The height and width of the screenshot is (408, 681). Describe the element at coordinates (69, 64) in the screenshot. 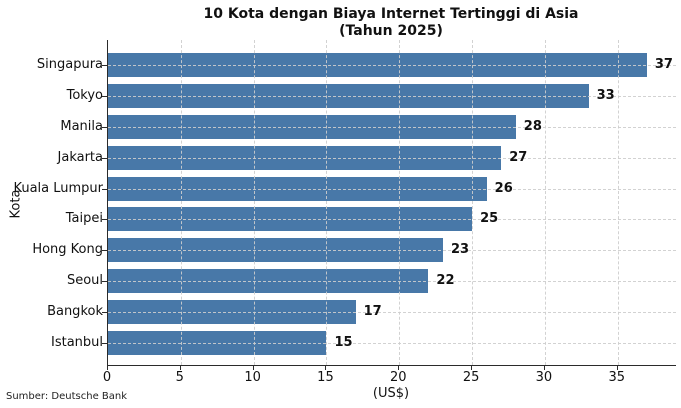

I see `category-label-singapura: Singapura` at that location.